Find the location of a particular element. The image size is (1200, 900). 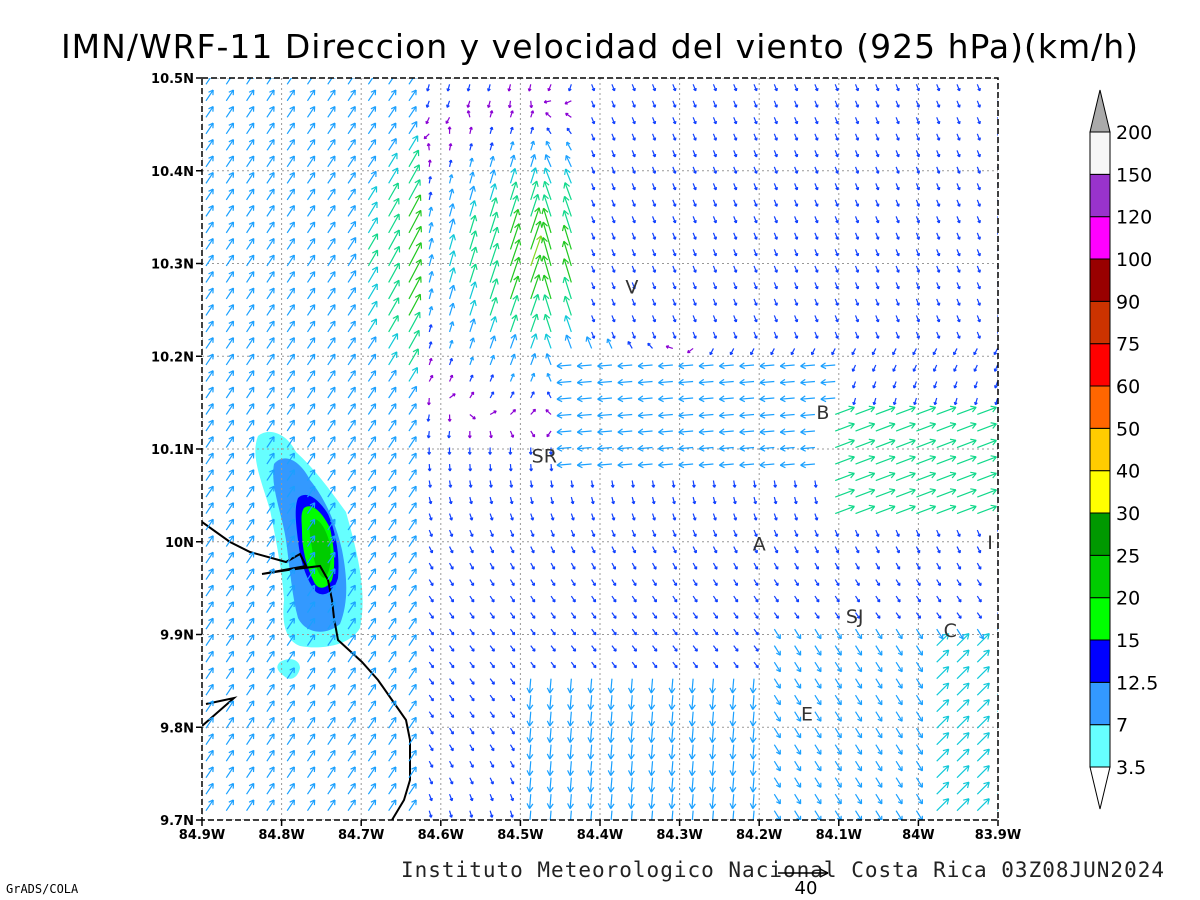

colorbar-label: 3.5 is located at coordinates (1131, 768).